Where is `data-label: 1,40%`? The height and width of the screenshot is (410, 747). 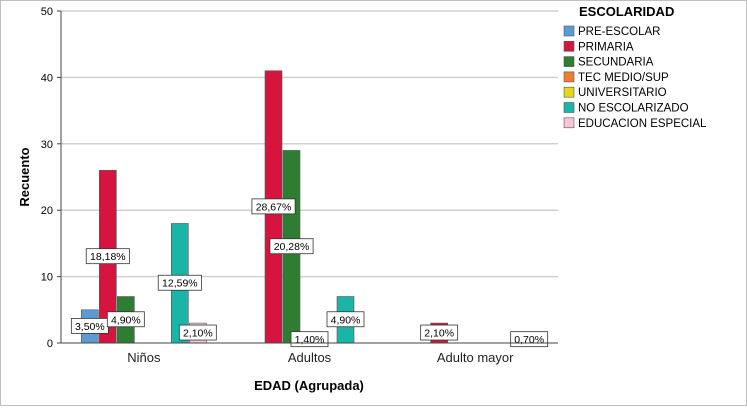
data-label: 1,40% is located at coordinates (309, 339).